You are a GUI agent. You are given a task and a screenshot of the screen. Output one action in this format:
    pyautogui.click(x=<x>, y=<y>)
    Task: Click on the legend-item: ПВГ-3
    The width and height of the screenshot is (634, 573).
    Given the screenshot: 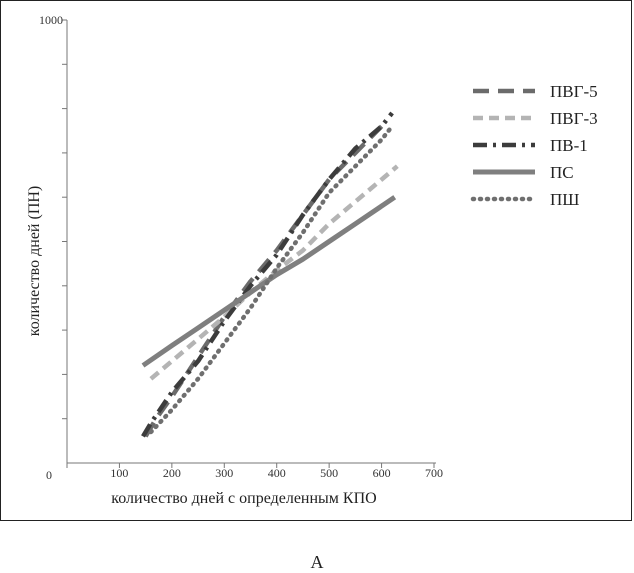 What is the action you would take?
    pyautogui.click(x=535, y=118)
    